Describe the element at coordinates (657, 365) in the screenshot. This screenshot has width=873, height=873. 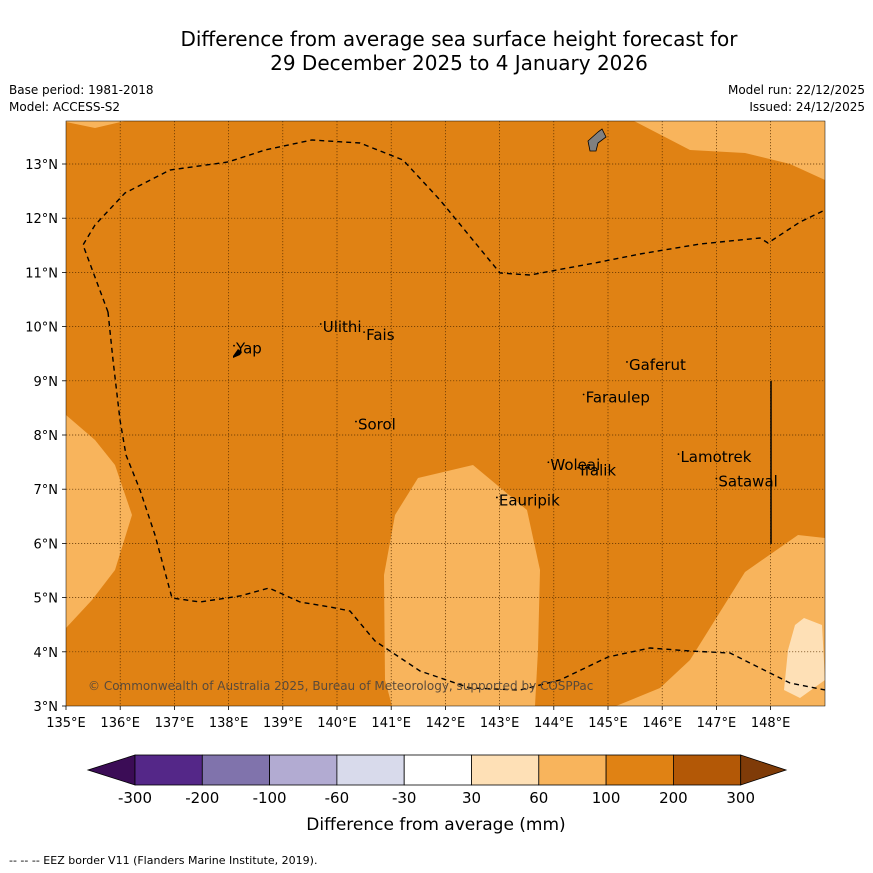
I see `place-label: Gaferut` at that location.